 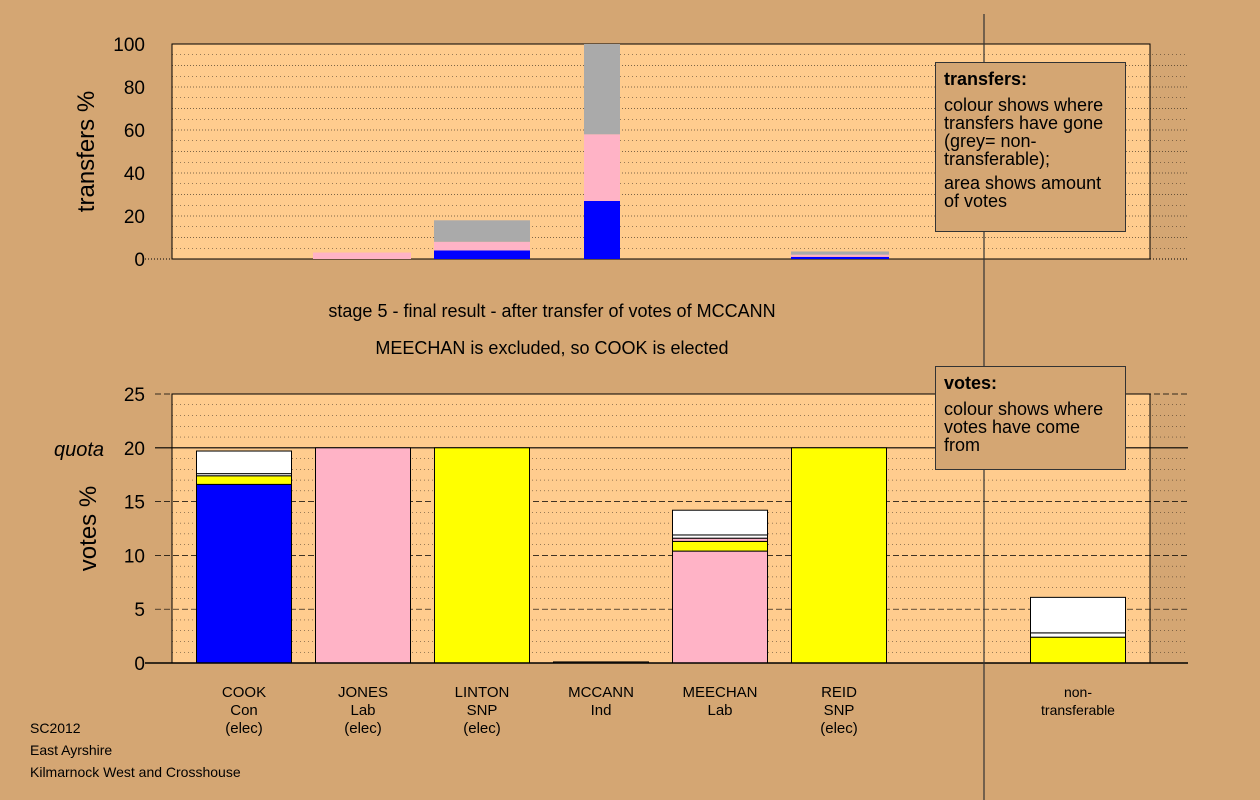 What do you see at coordinates (986, 79) in the screenshot?
I see `transfers-legend-title: transfers:` at bounding box center [986, 79].